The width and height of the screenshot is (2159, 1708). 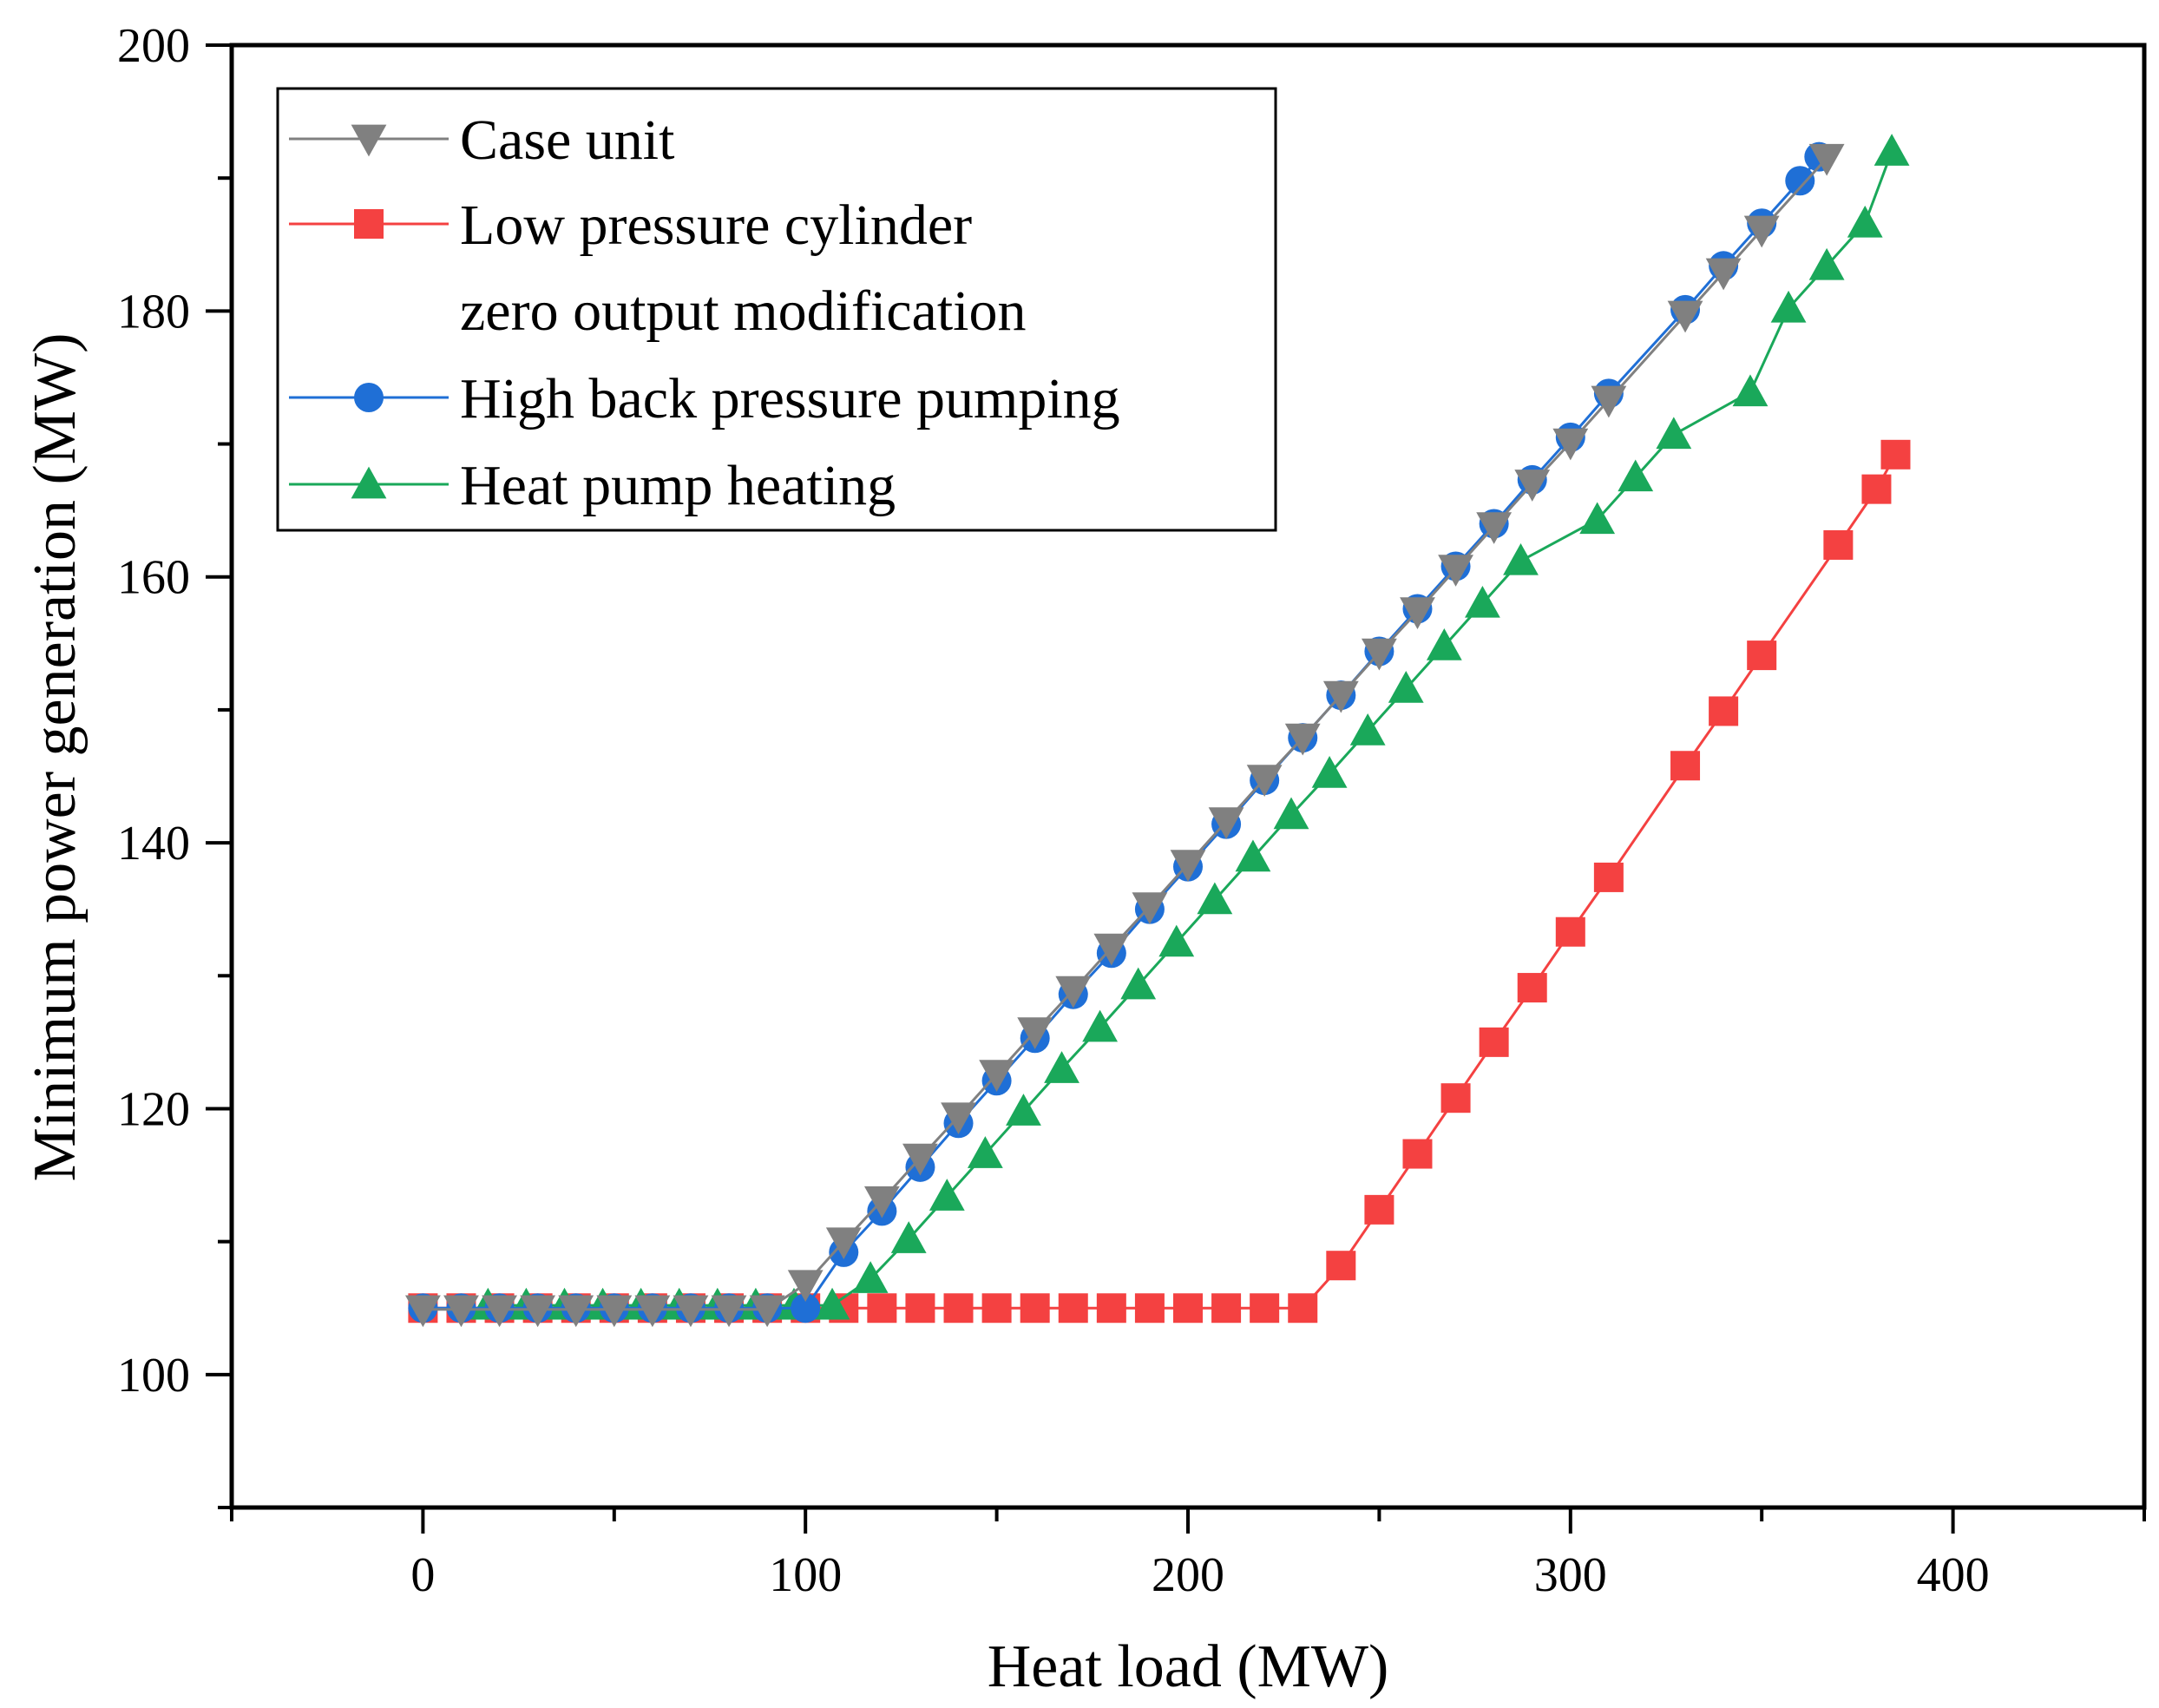 I want to click on legend-box, so click(x=777, y=309).